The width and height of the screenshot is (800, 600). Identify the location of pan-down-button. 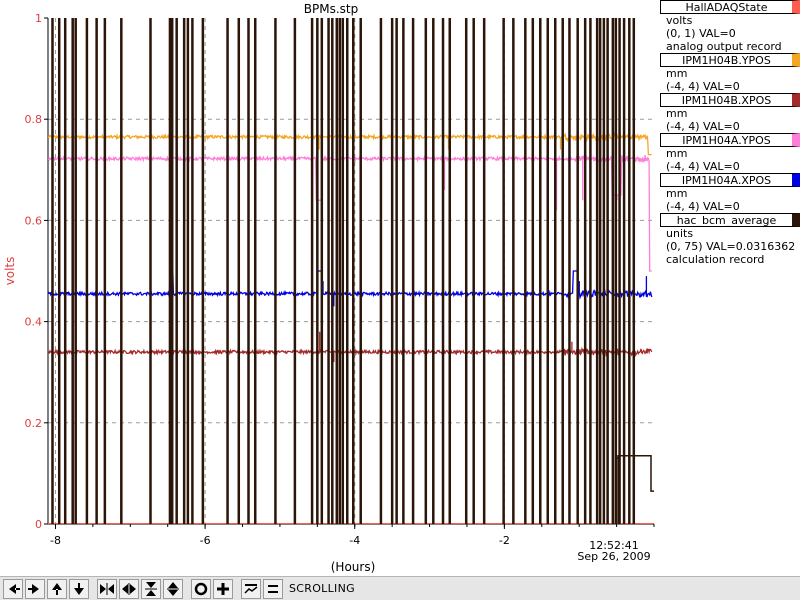
(79, 588).